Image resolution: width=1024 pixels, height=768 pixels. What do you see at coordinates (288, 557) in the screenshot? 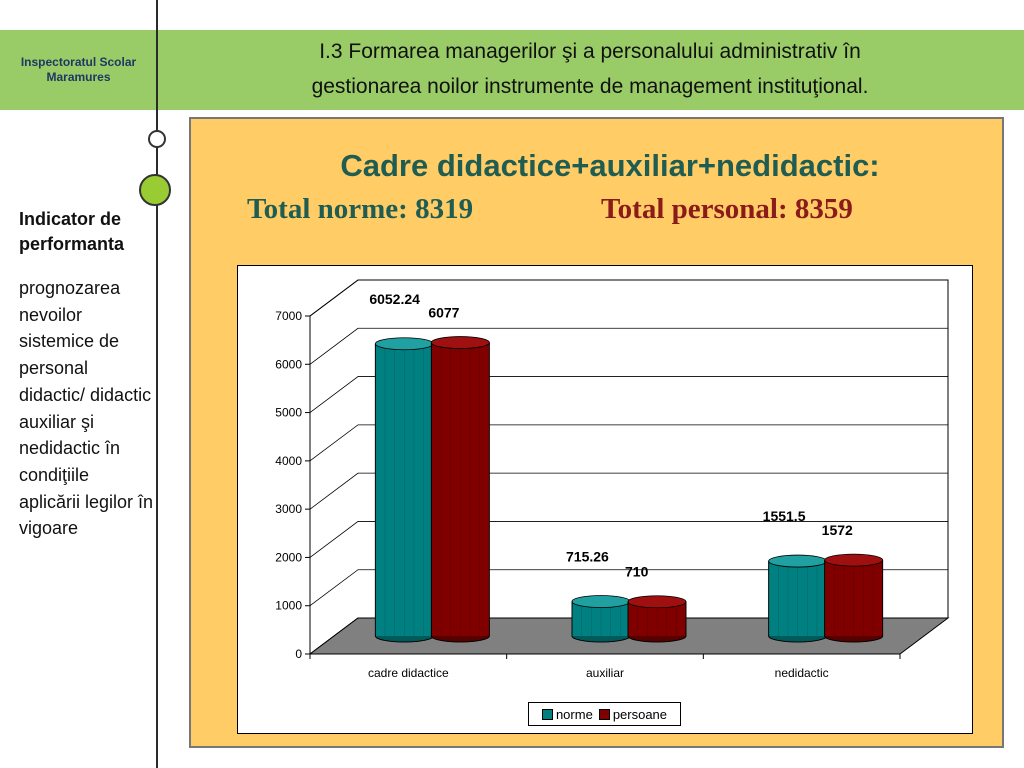
I see `y-tick-label: 2000` at bounding box center [288, 557].